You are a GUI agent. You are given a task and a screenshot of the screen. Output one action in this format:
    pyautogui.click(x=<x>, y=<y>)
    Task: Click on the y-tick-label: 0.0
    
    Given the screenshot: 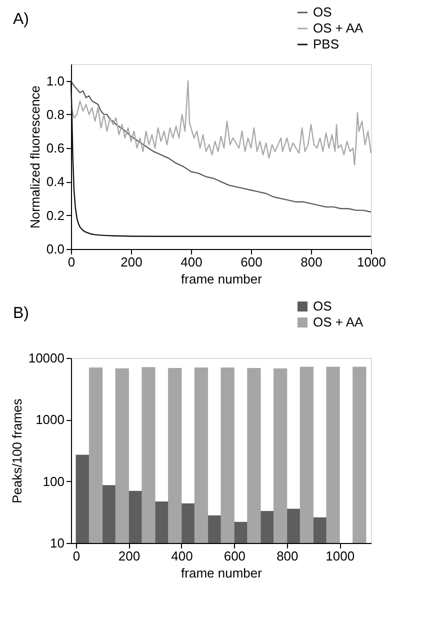 What is the action you would take?
    pyautogui.click(x=55, y=249)
    